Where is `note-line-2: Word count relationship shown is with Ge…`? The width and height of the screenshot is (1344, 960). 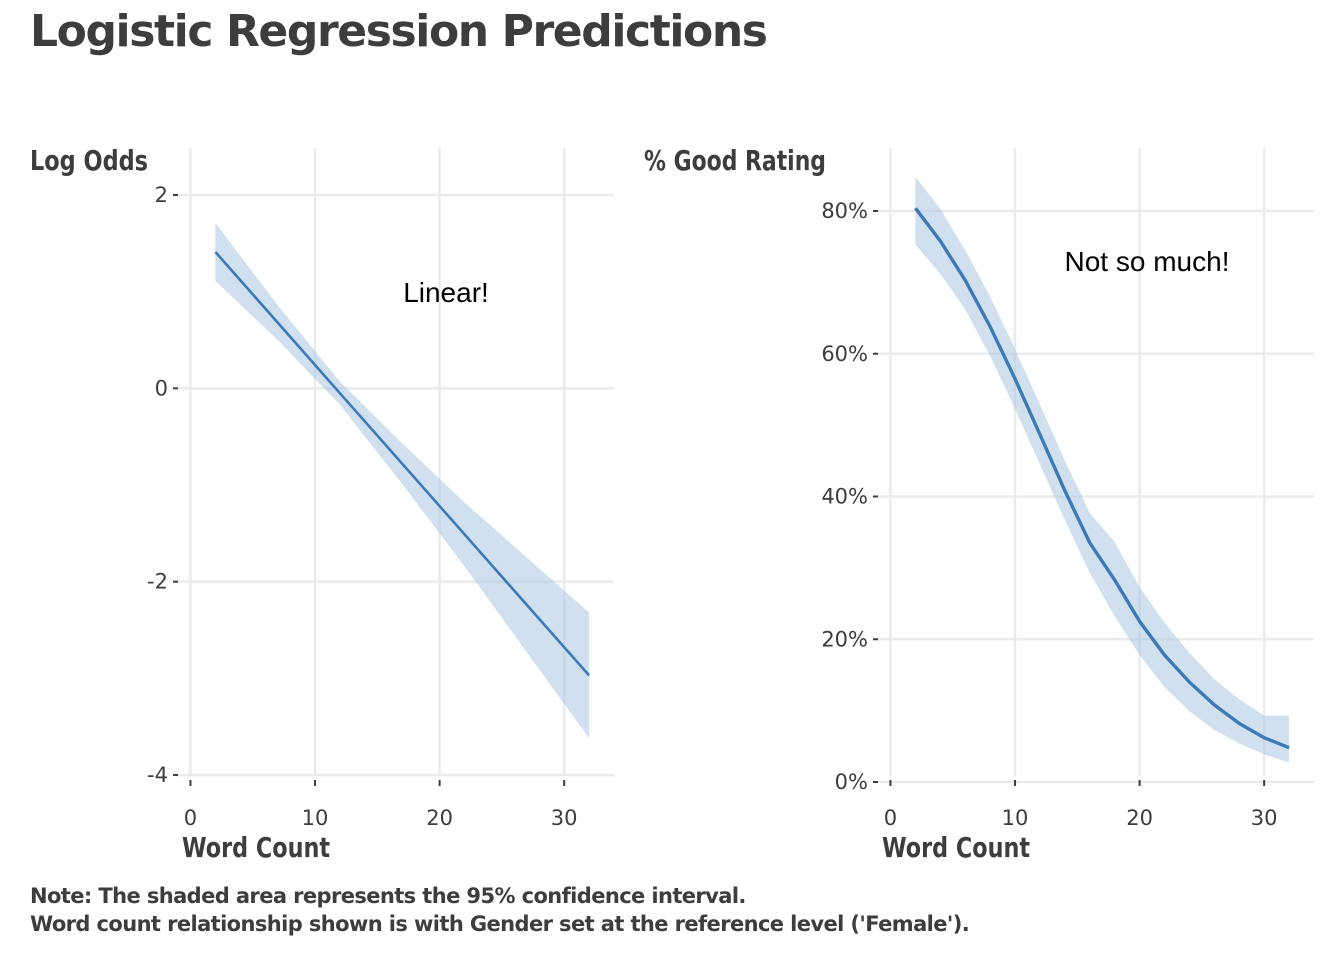 note-line-2: Word count relationship shown is with Ge… is located at coordinates (500, 924).